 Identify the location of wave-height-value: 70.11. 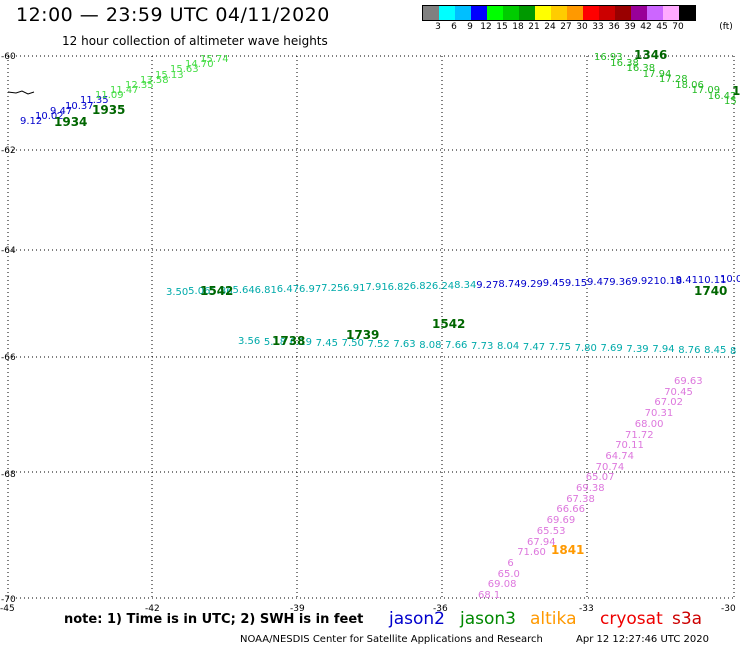
(629, 446).